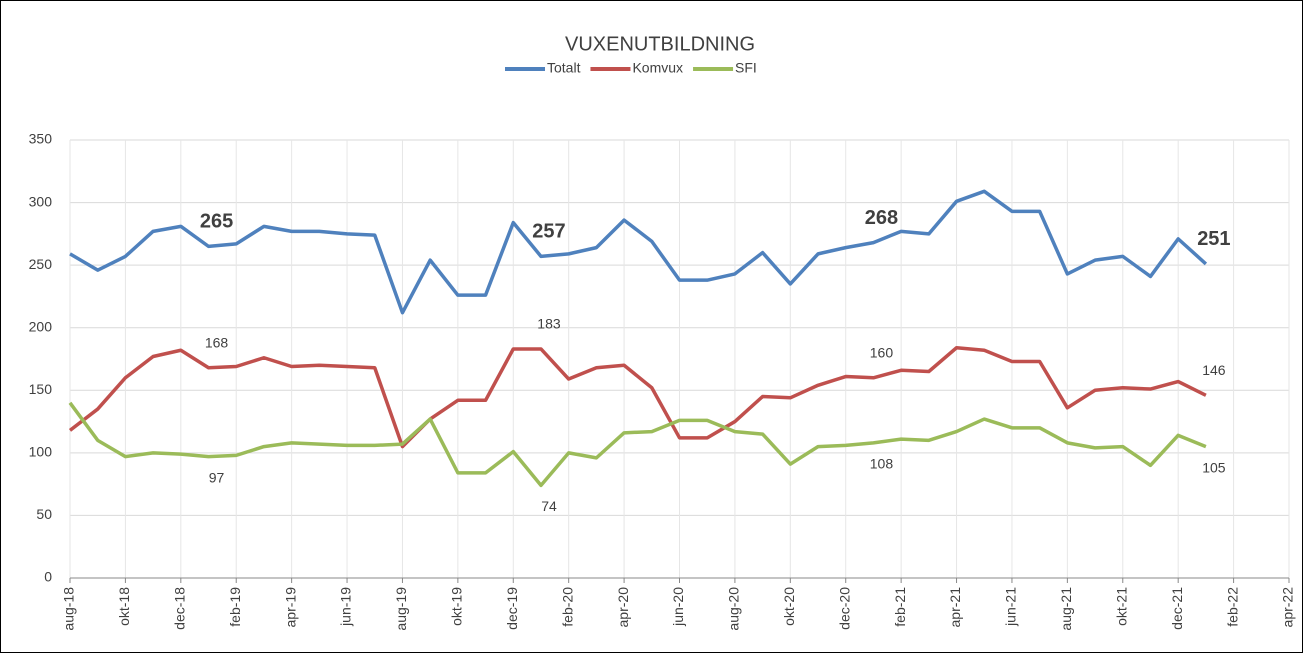 The image size is (1303, 653). I want to click on x-tick-label: dec-21, so click(1177, 608).